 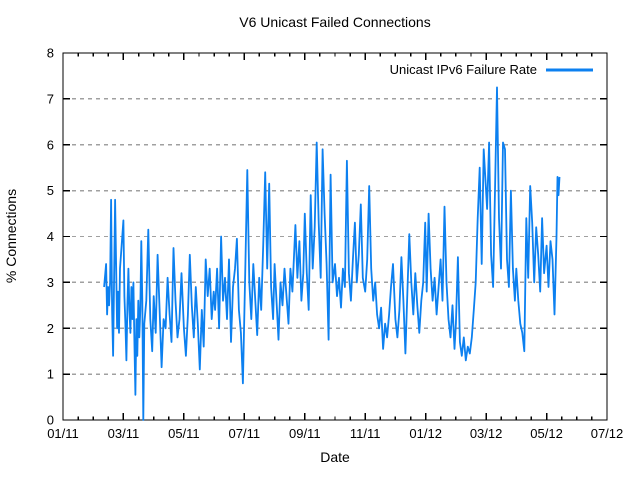 I want to click on x-tick-label: 05/11, so click(x=184, y=433).